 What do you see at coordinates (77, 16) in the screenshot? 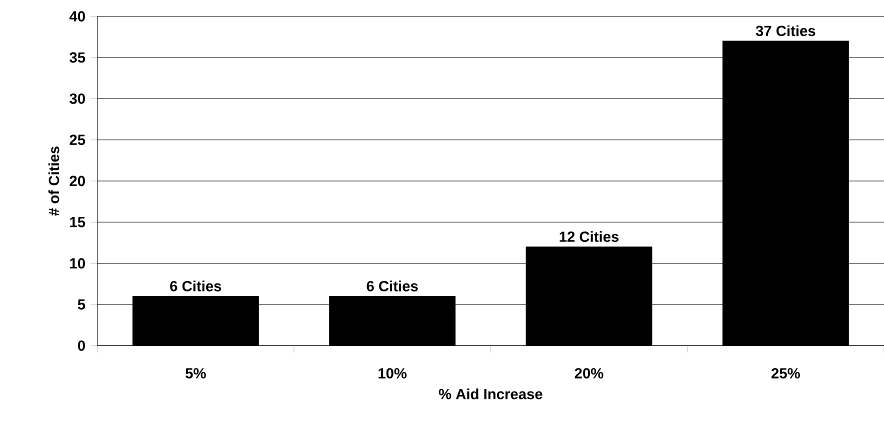
I see `y-tick-label: 40` at bounding box center [77, 16].